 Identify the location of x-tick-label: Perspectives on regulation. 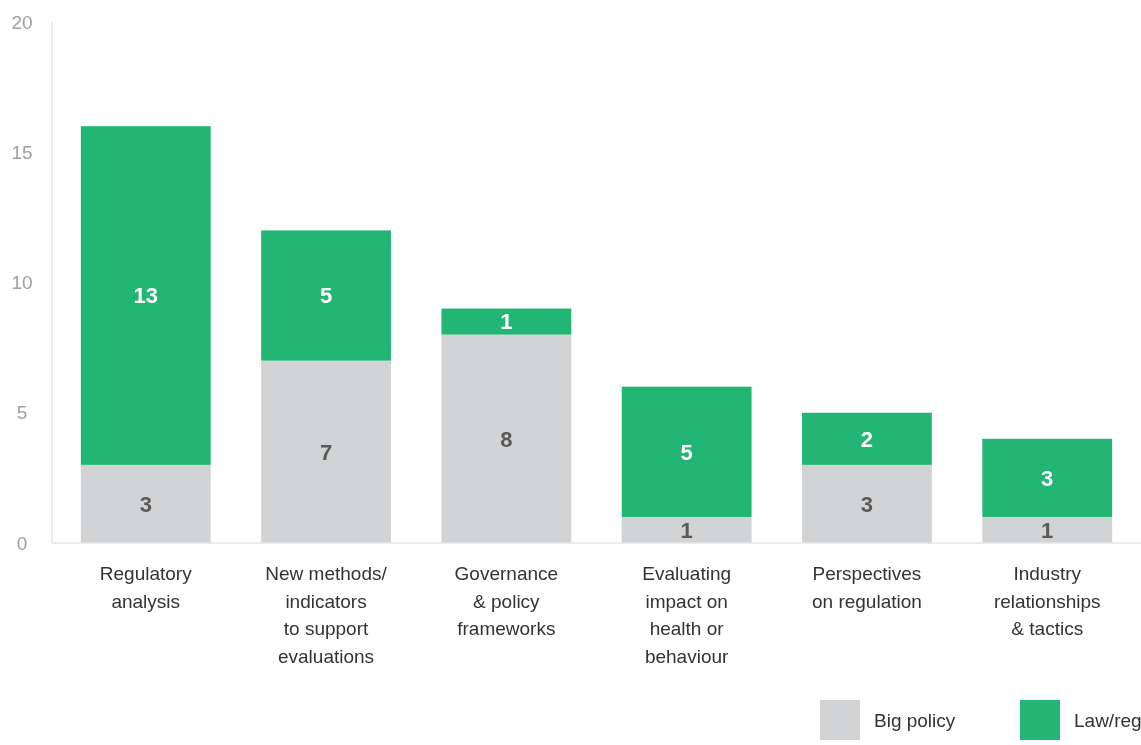
(867, 587).